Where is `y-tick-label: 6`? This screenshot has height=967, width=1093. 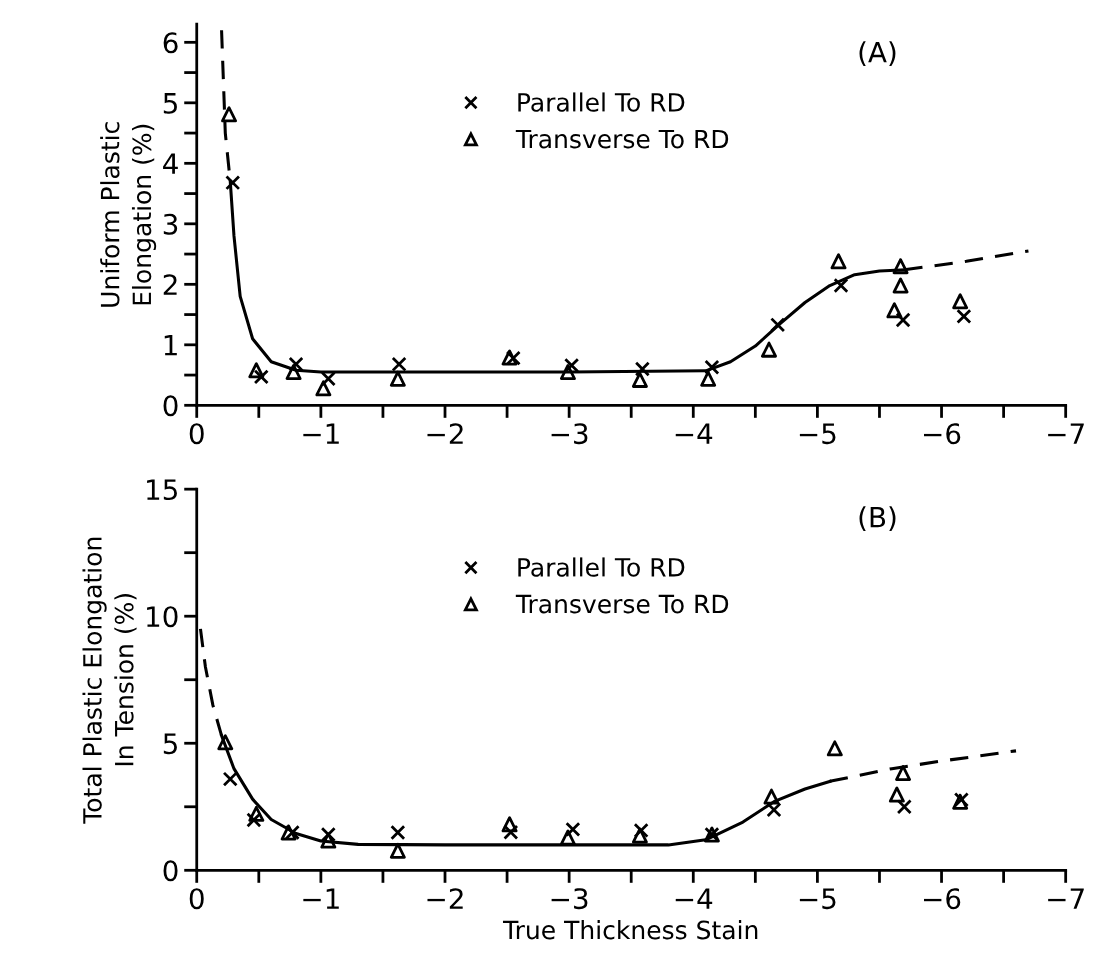
y-tick-label: 6 is located at coordinates (170, 43).